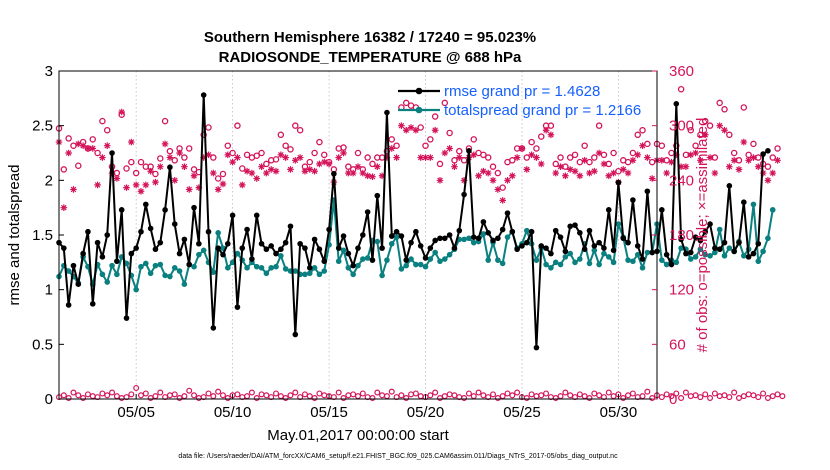  What do you see at coordinates (233, 412) in the screenshot?
I see `x-tick-label: 05/10` at bounding box center [233, 412].